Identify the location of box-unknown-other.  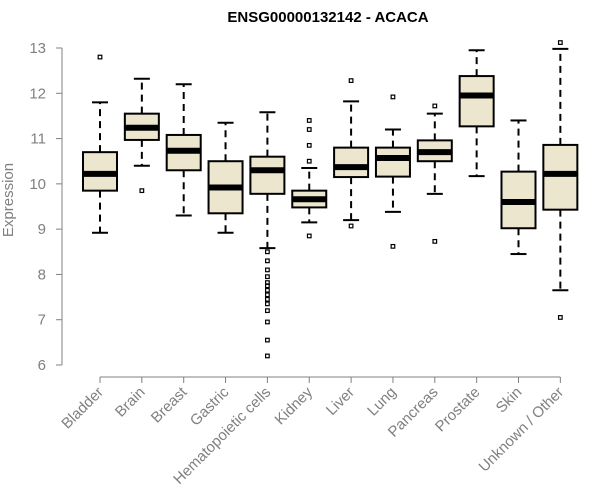
(560, 180).